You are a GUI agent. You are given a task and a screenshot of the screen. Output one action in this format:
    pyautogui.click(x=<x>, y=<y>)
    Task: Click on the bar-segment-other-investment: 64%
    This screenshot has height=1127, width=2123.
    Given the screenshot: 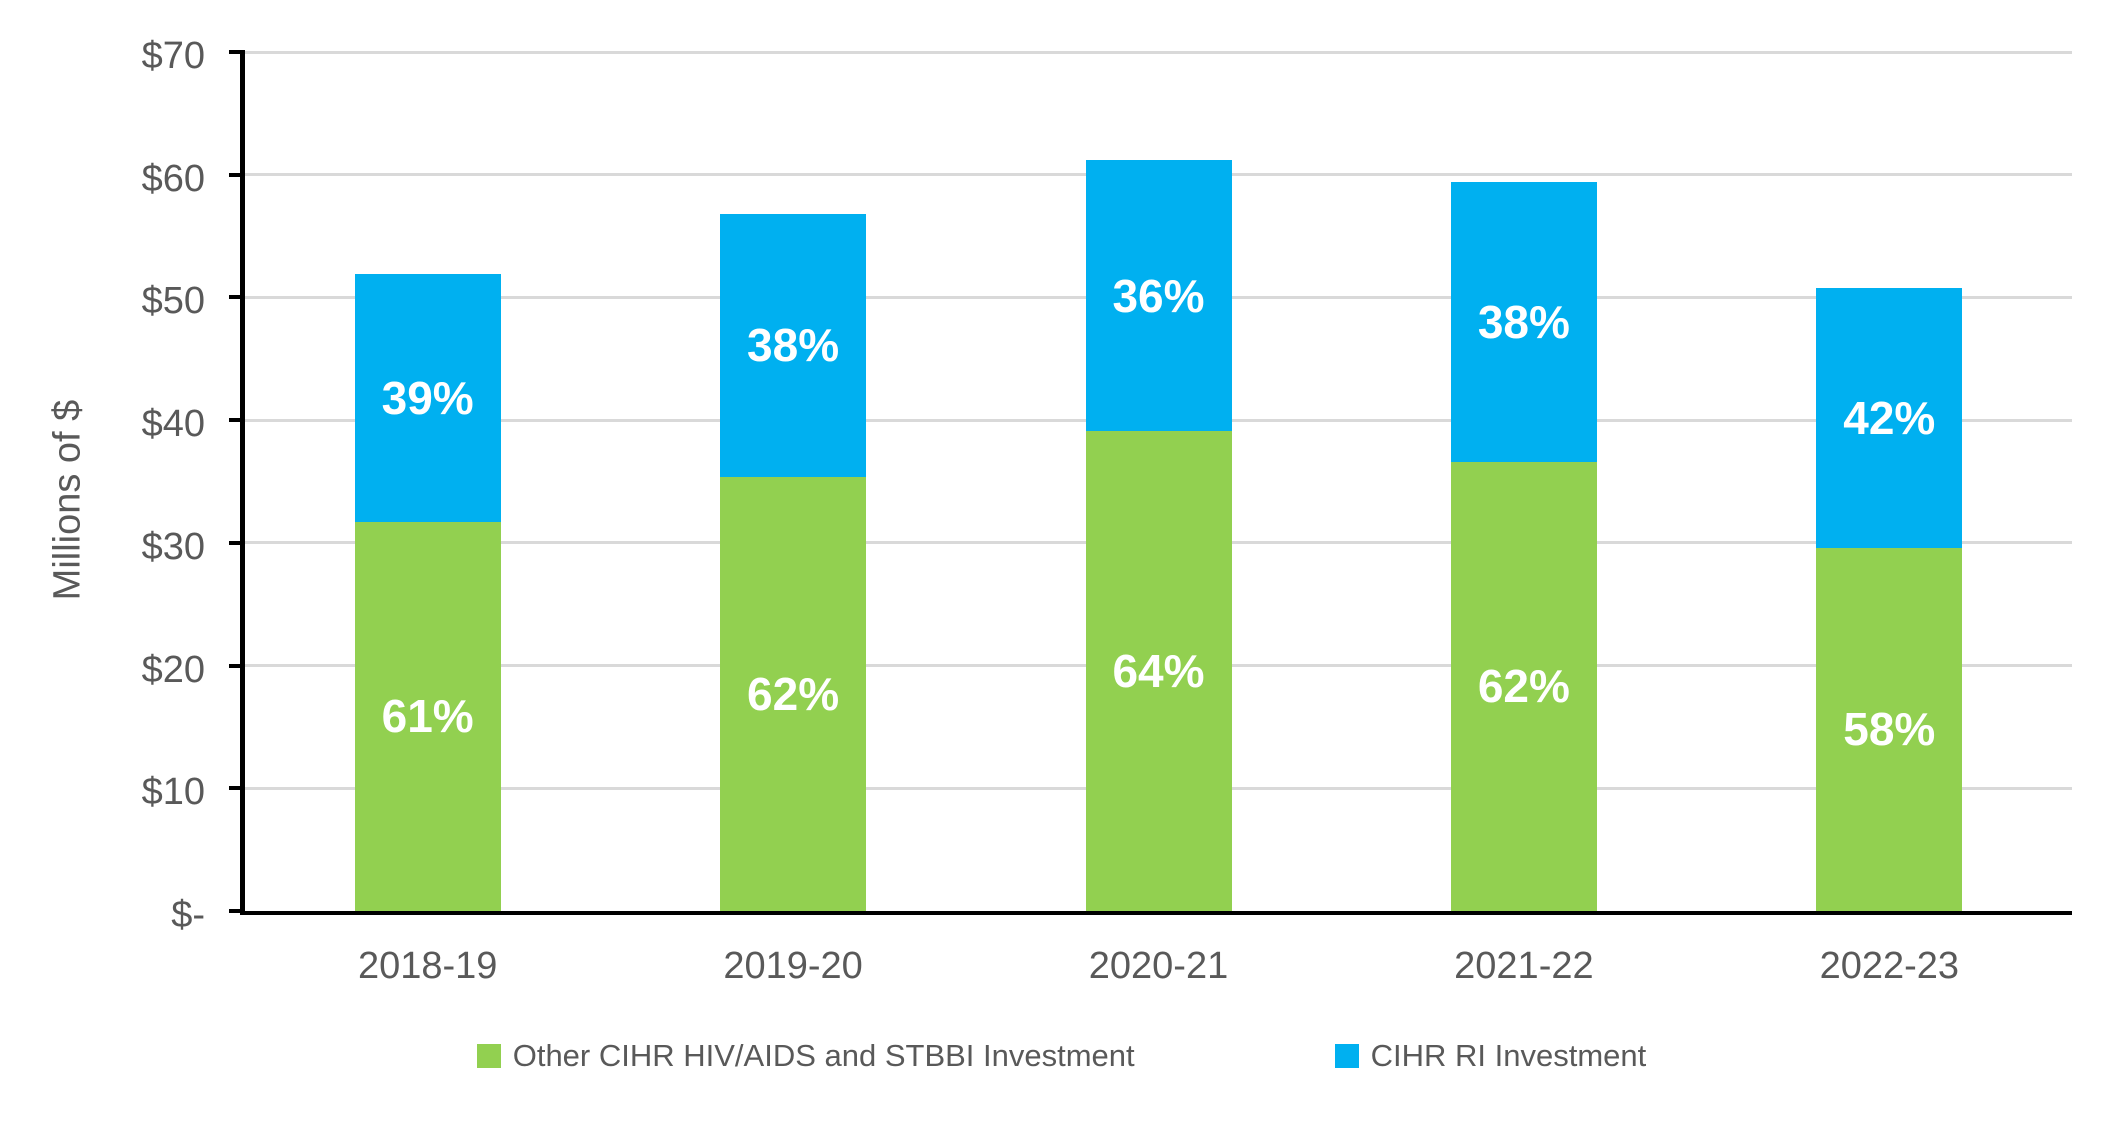 What is the action you would take?
    pyautogui.click(x=1158, y=671)
    